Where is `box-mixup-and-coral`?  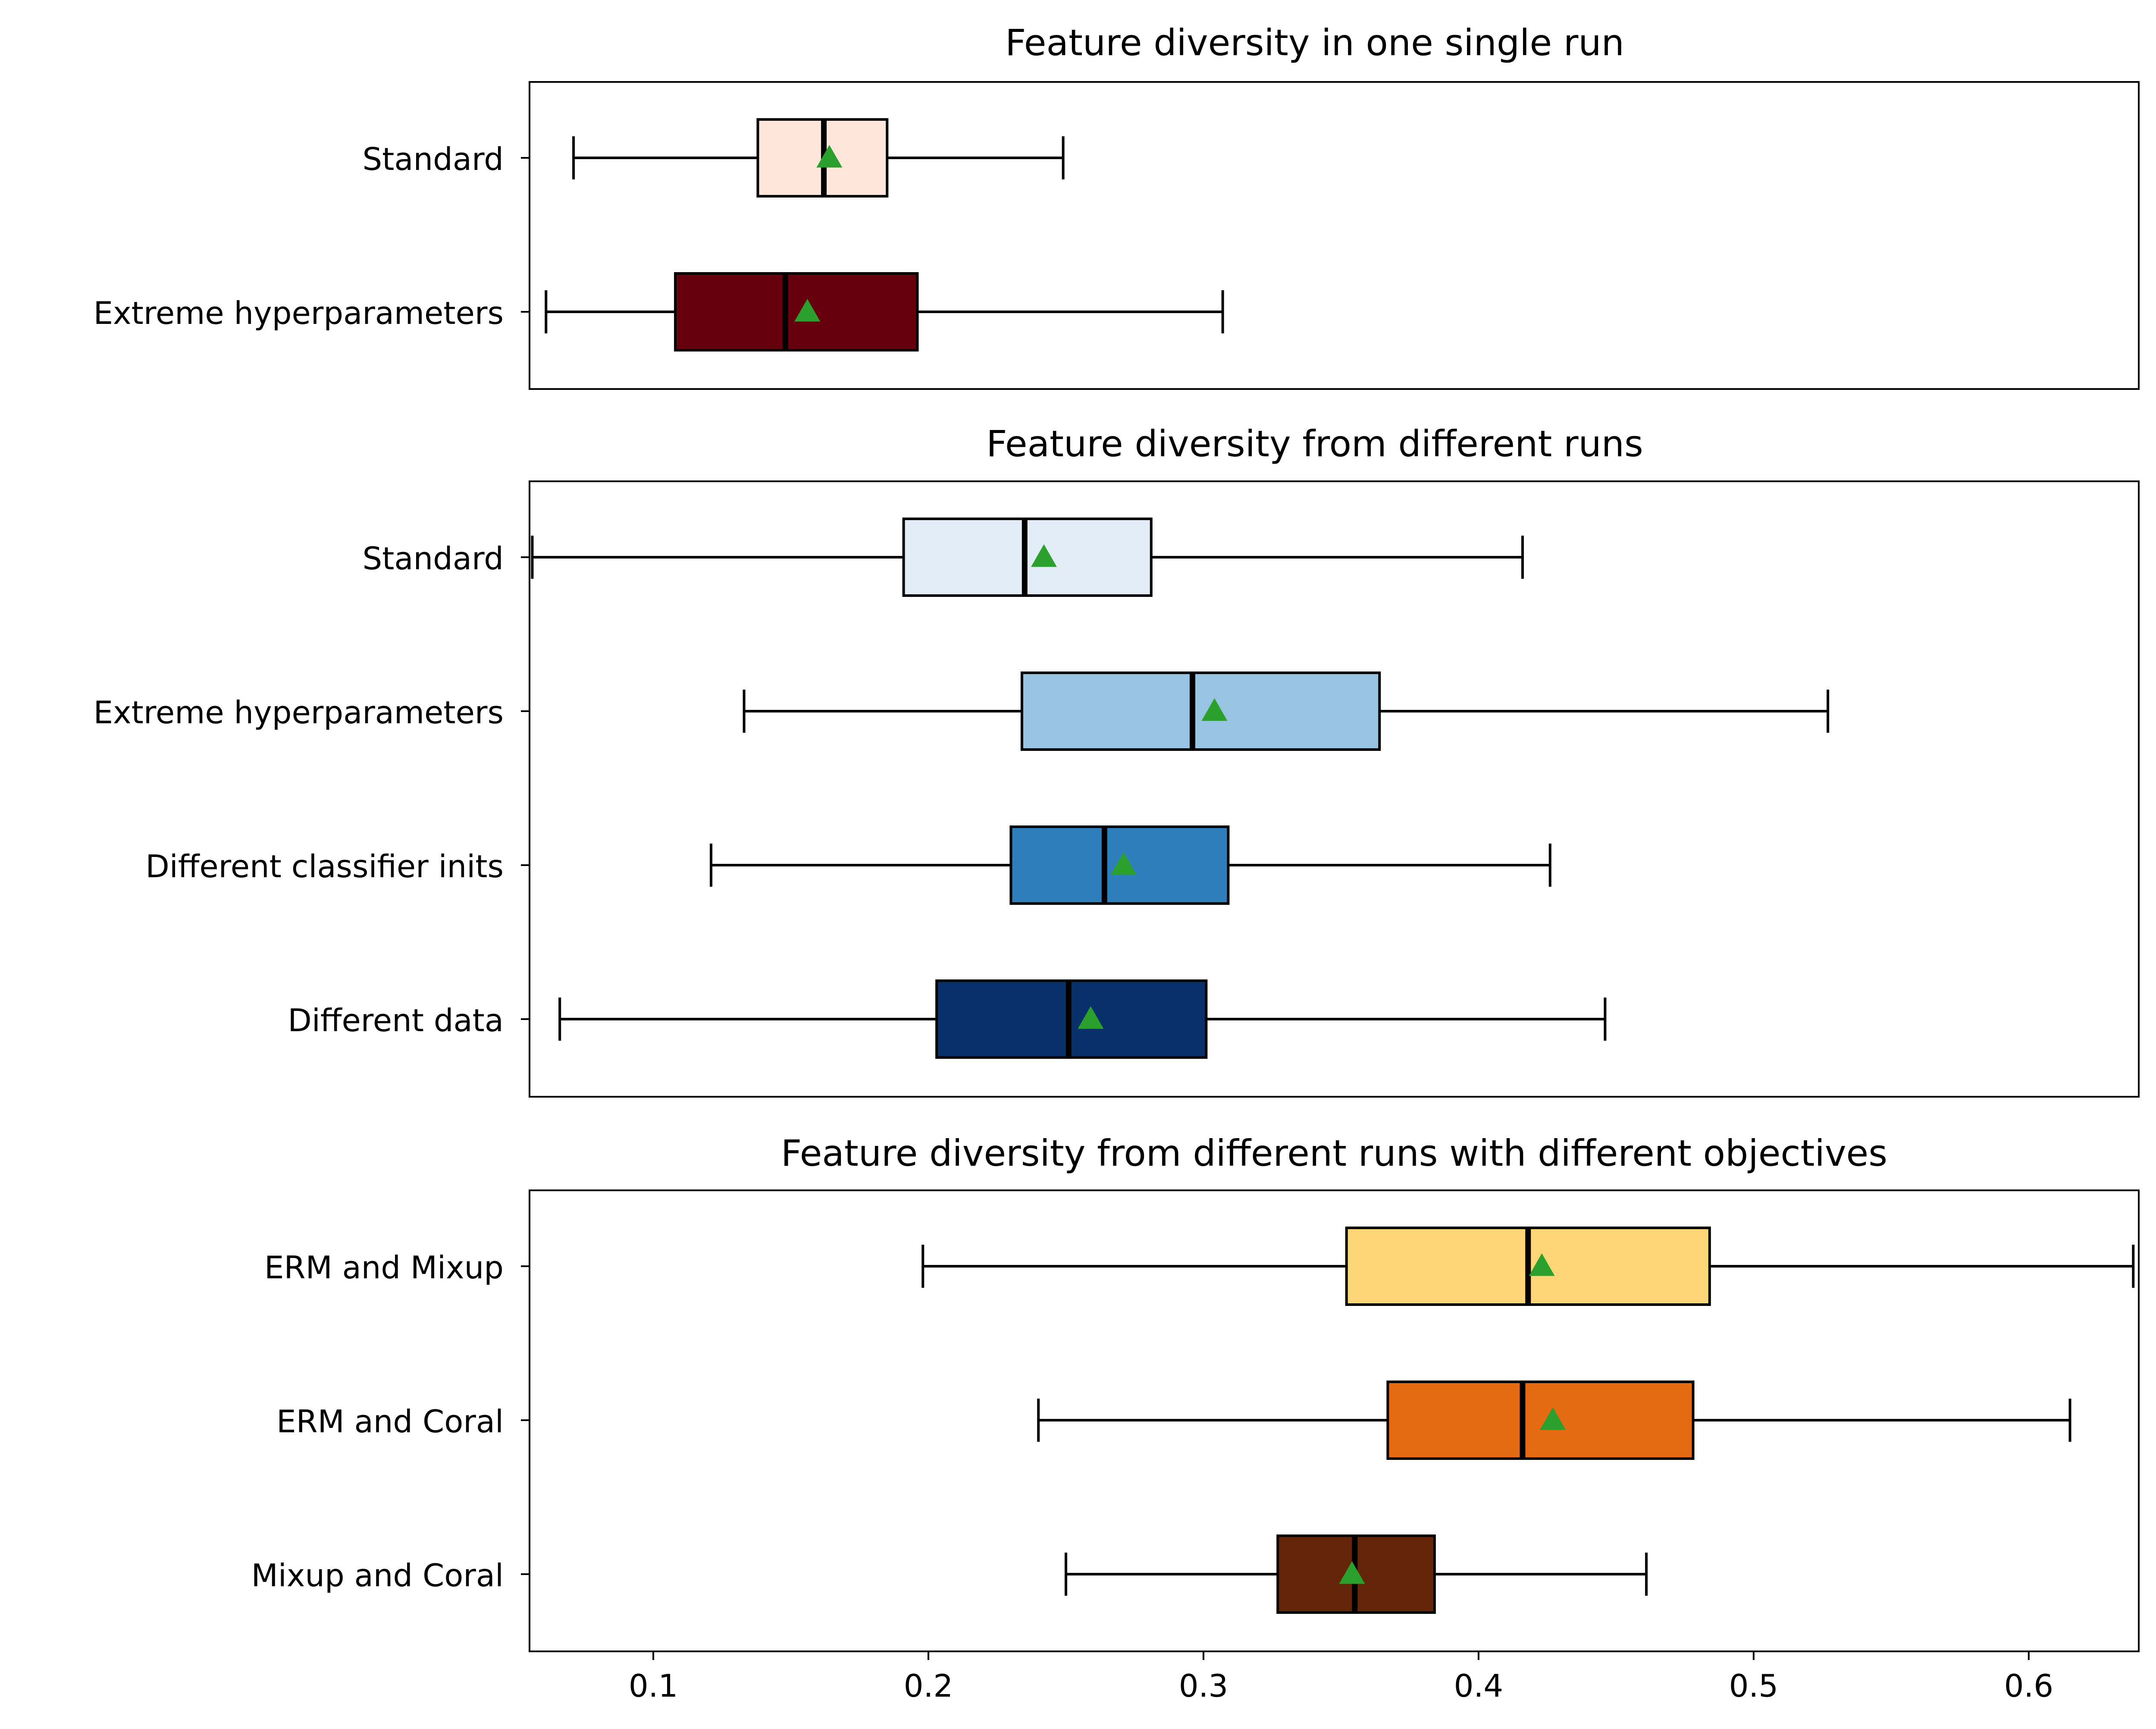 box-mixup-and-coral is located at coordinates (1356, 1574).